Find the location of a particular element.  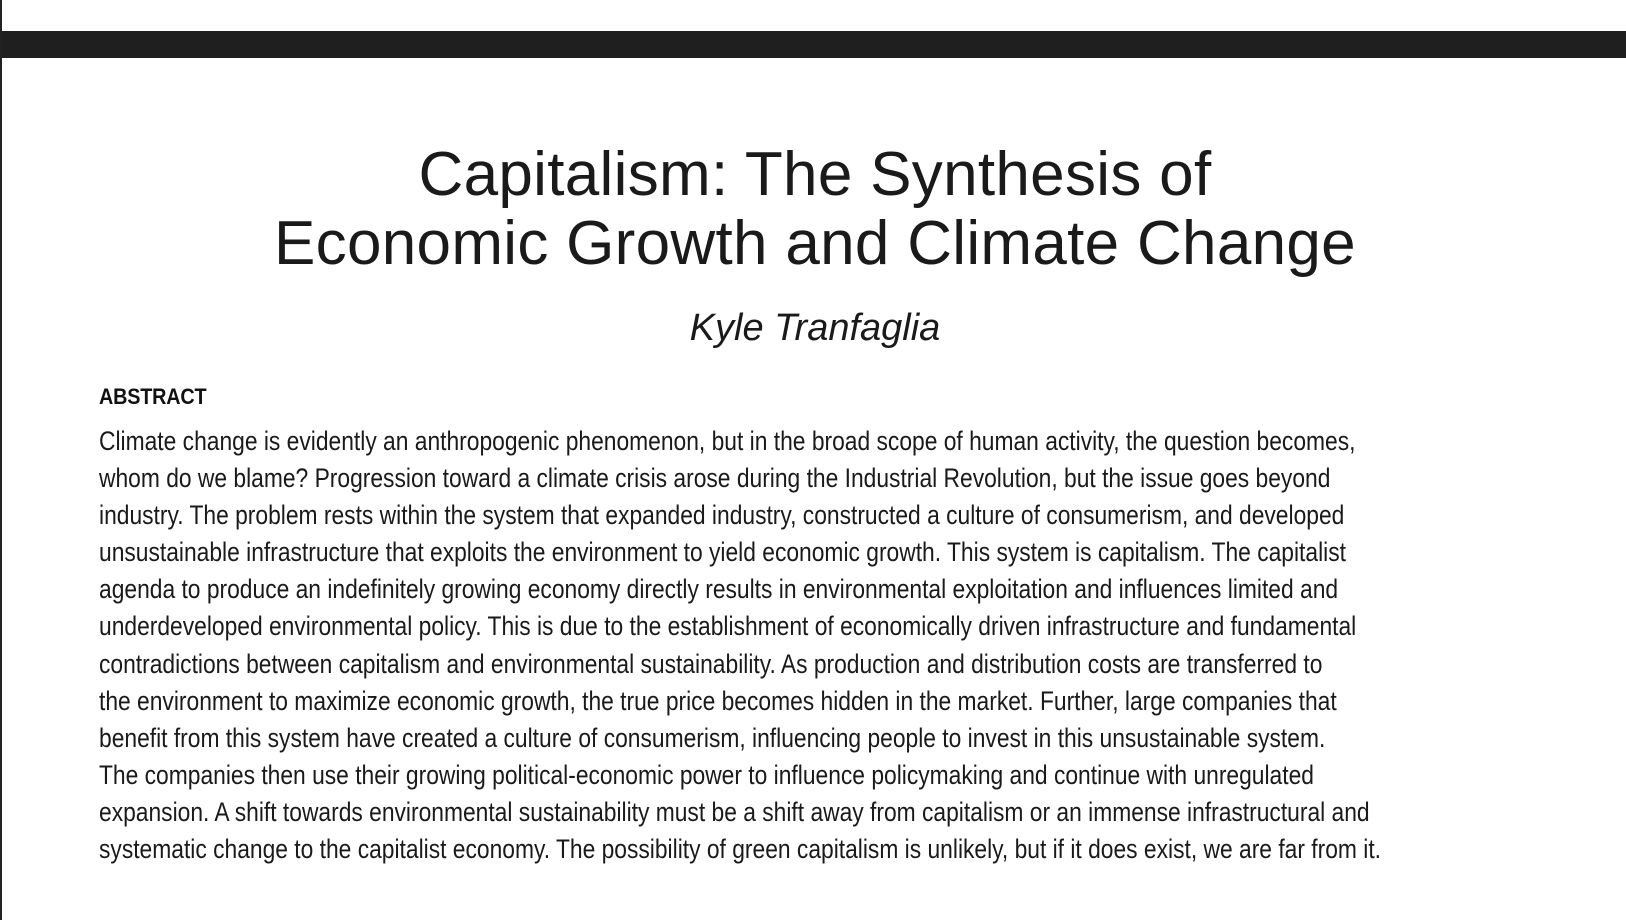

title-line-1: Capitalism: The Synthesis of is located at coordinates (815, 174).